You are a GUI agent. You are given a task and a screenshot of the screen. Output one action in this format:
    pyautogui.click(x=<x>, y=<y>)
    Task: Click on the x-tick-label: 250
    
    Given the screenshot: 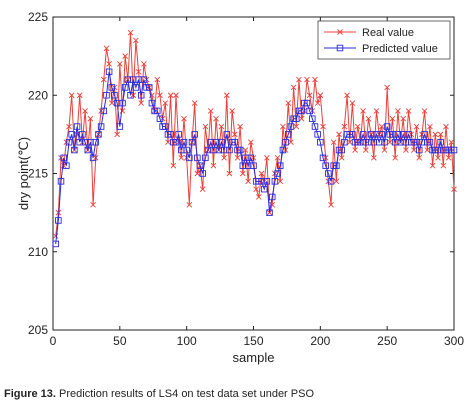 What is the action you would take?
    pyautogui.click(x=387, y=341)
    